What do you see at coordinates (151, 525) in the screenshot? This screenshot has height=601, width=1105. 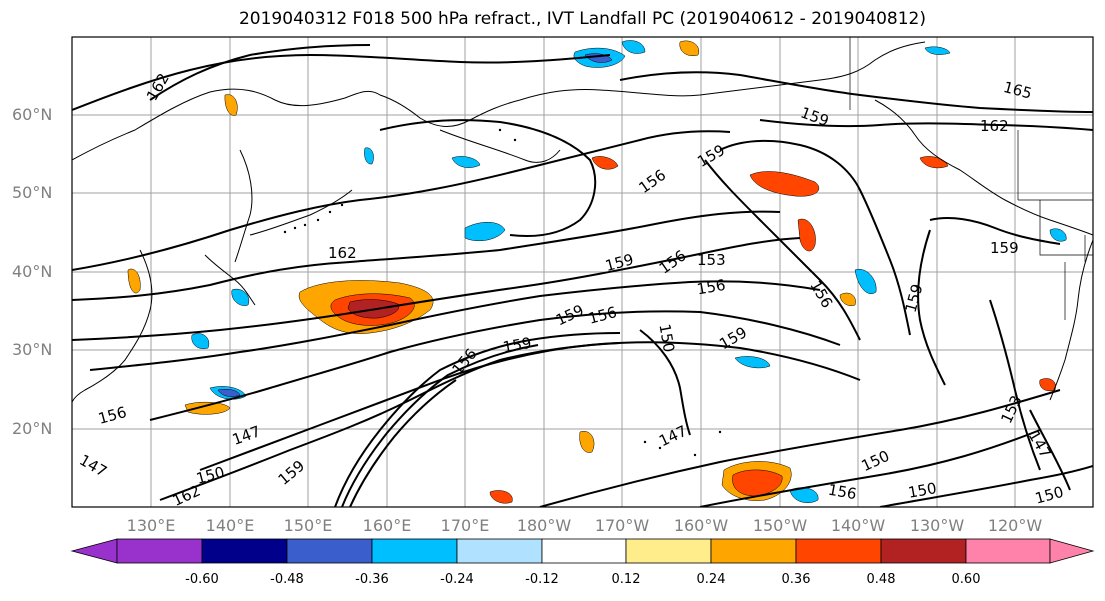 I see `lon-label: 130°E` at bounding box center [151, 525].